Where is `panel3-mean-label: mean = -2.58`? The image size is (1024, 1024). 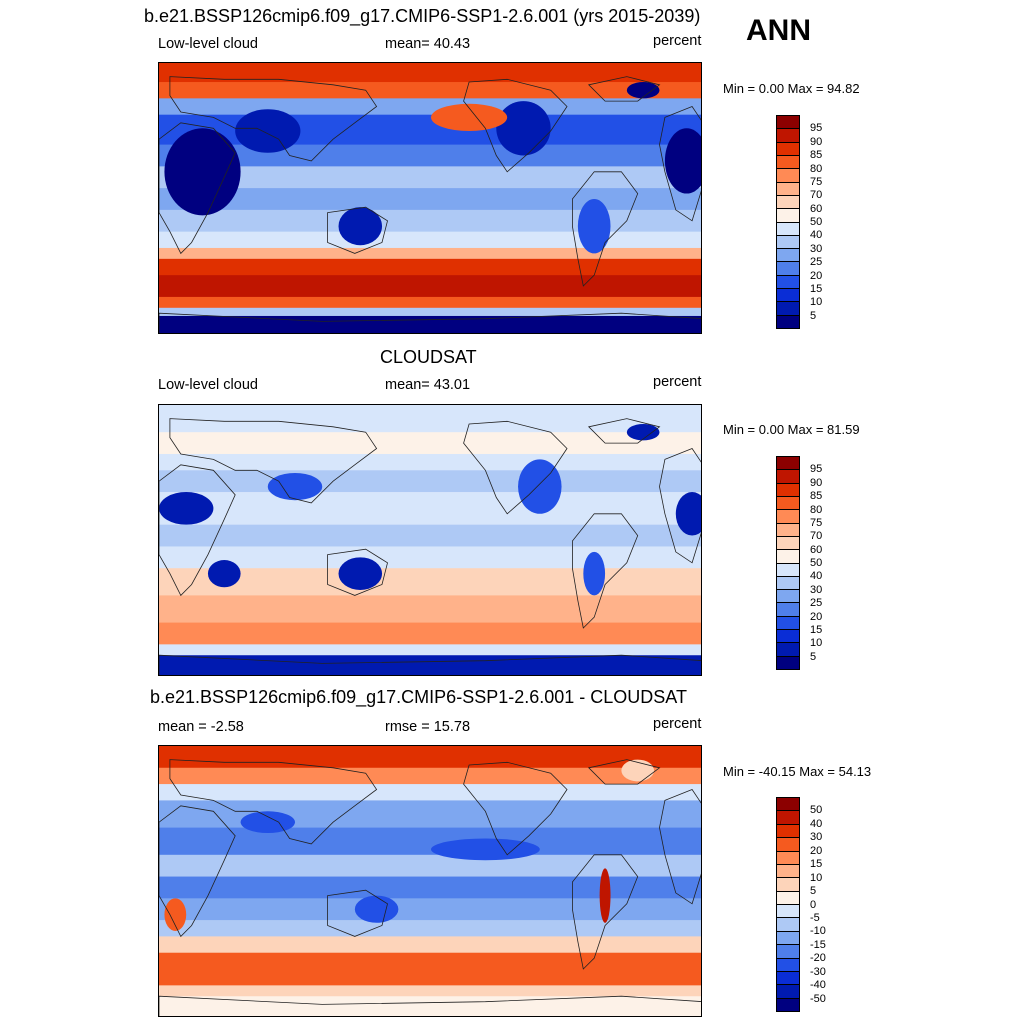
panel3-mean-label: mean = -2.58 is located at coordinates (201, 727).